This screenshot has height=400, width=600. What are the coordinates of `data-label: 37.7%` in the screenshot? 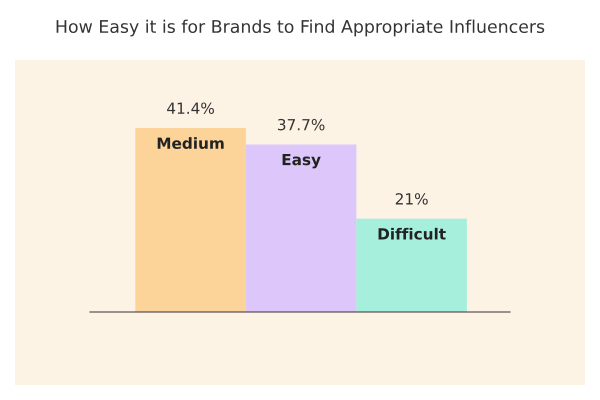 It's located at (301, 124).